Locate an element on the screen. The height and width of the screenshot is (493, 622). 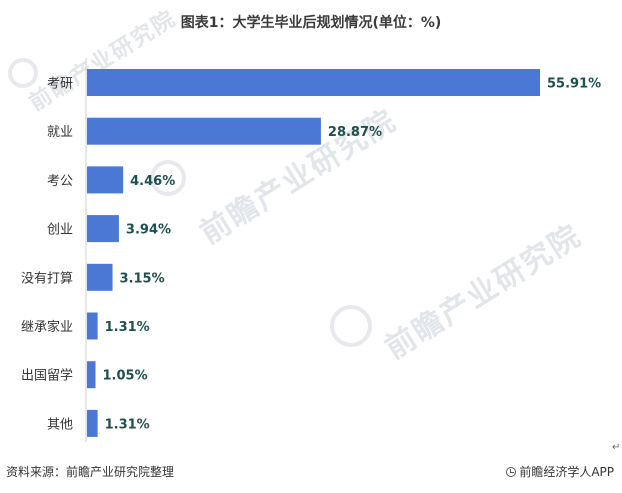
value-label: 28.87% is located at coordinates (355, 132).